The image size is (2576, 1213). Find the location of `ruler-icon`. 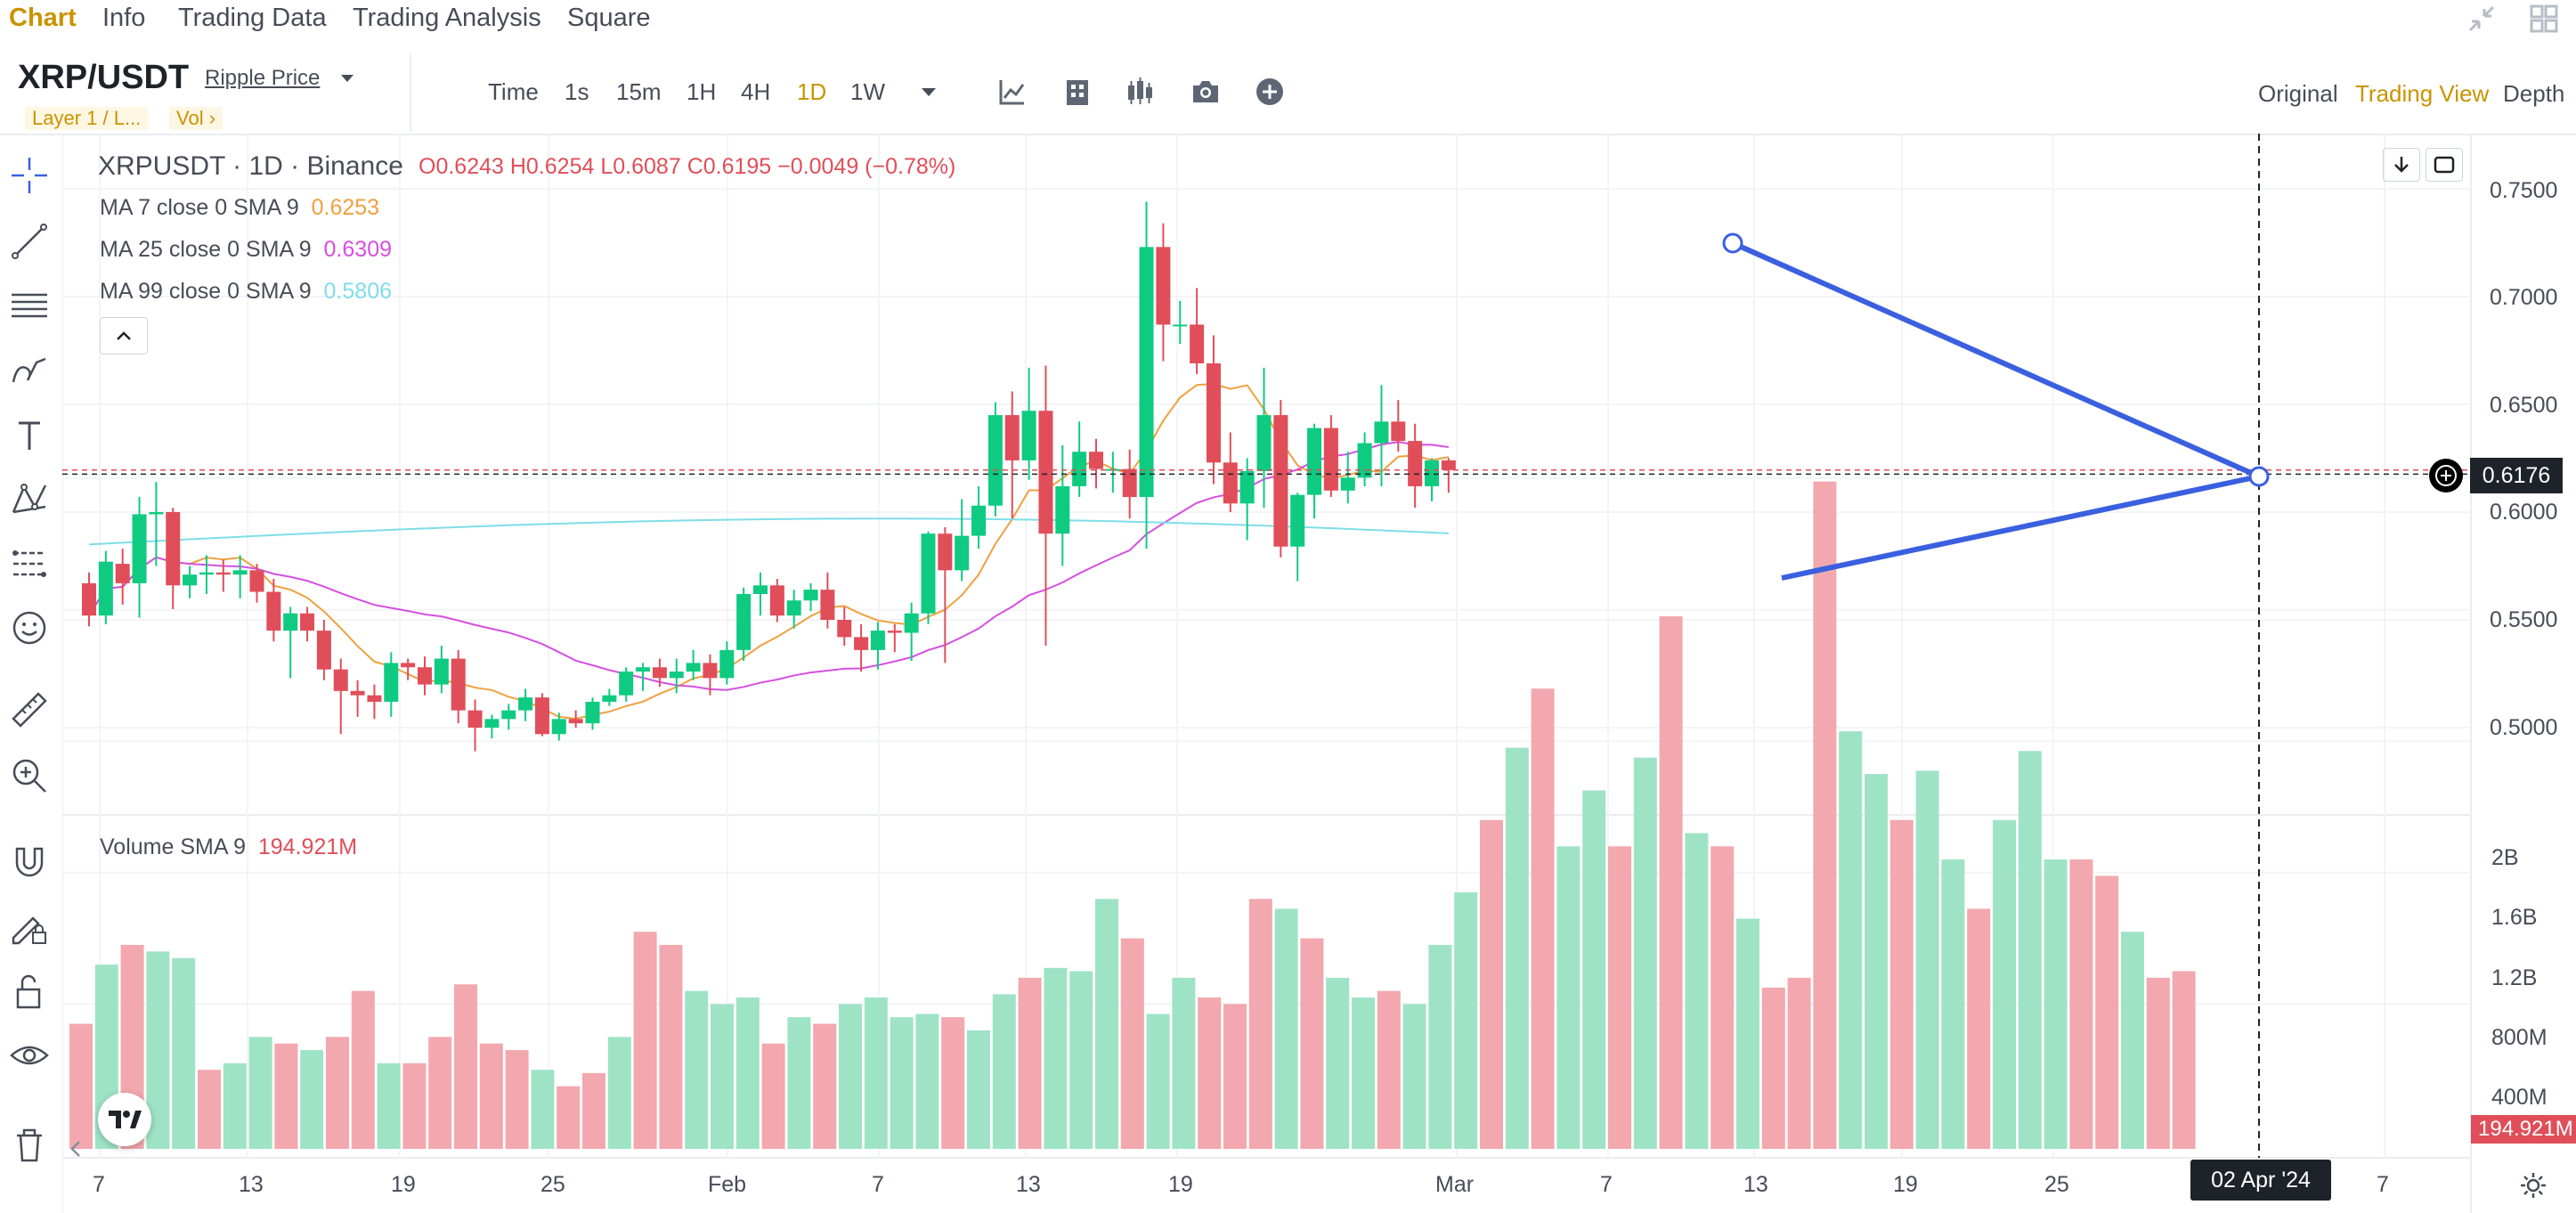

ruler-icon is located at coordinates (29, 710).